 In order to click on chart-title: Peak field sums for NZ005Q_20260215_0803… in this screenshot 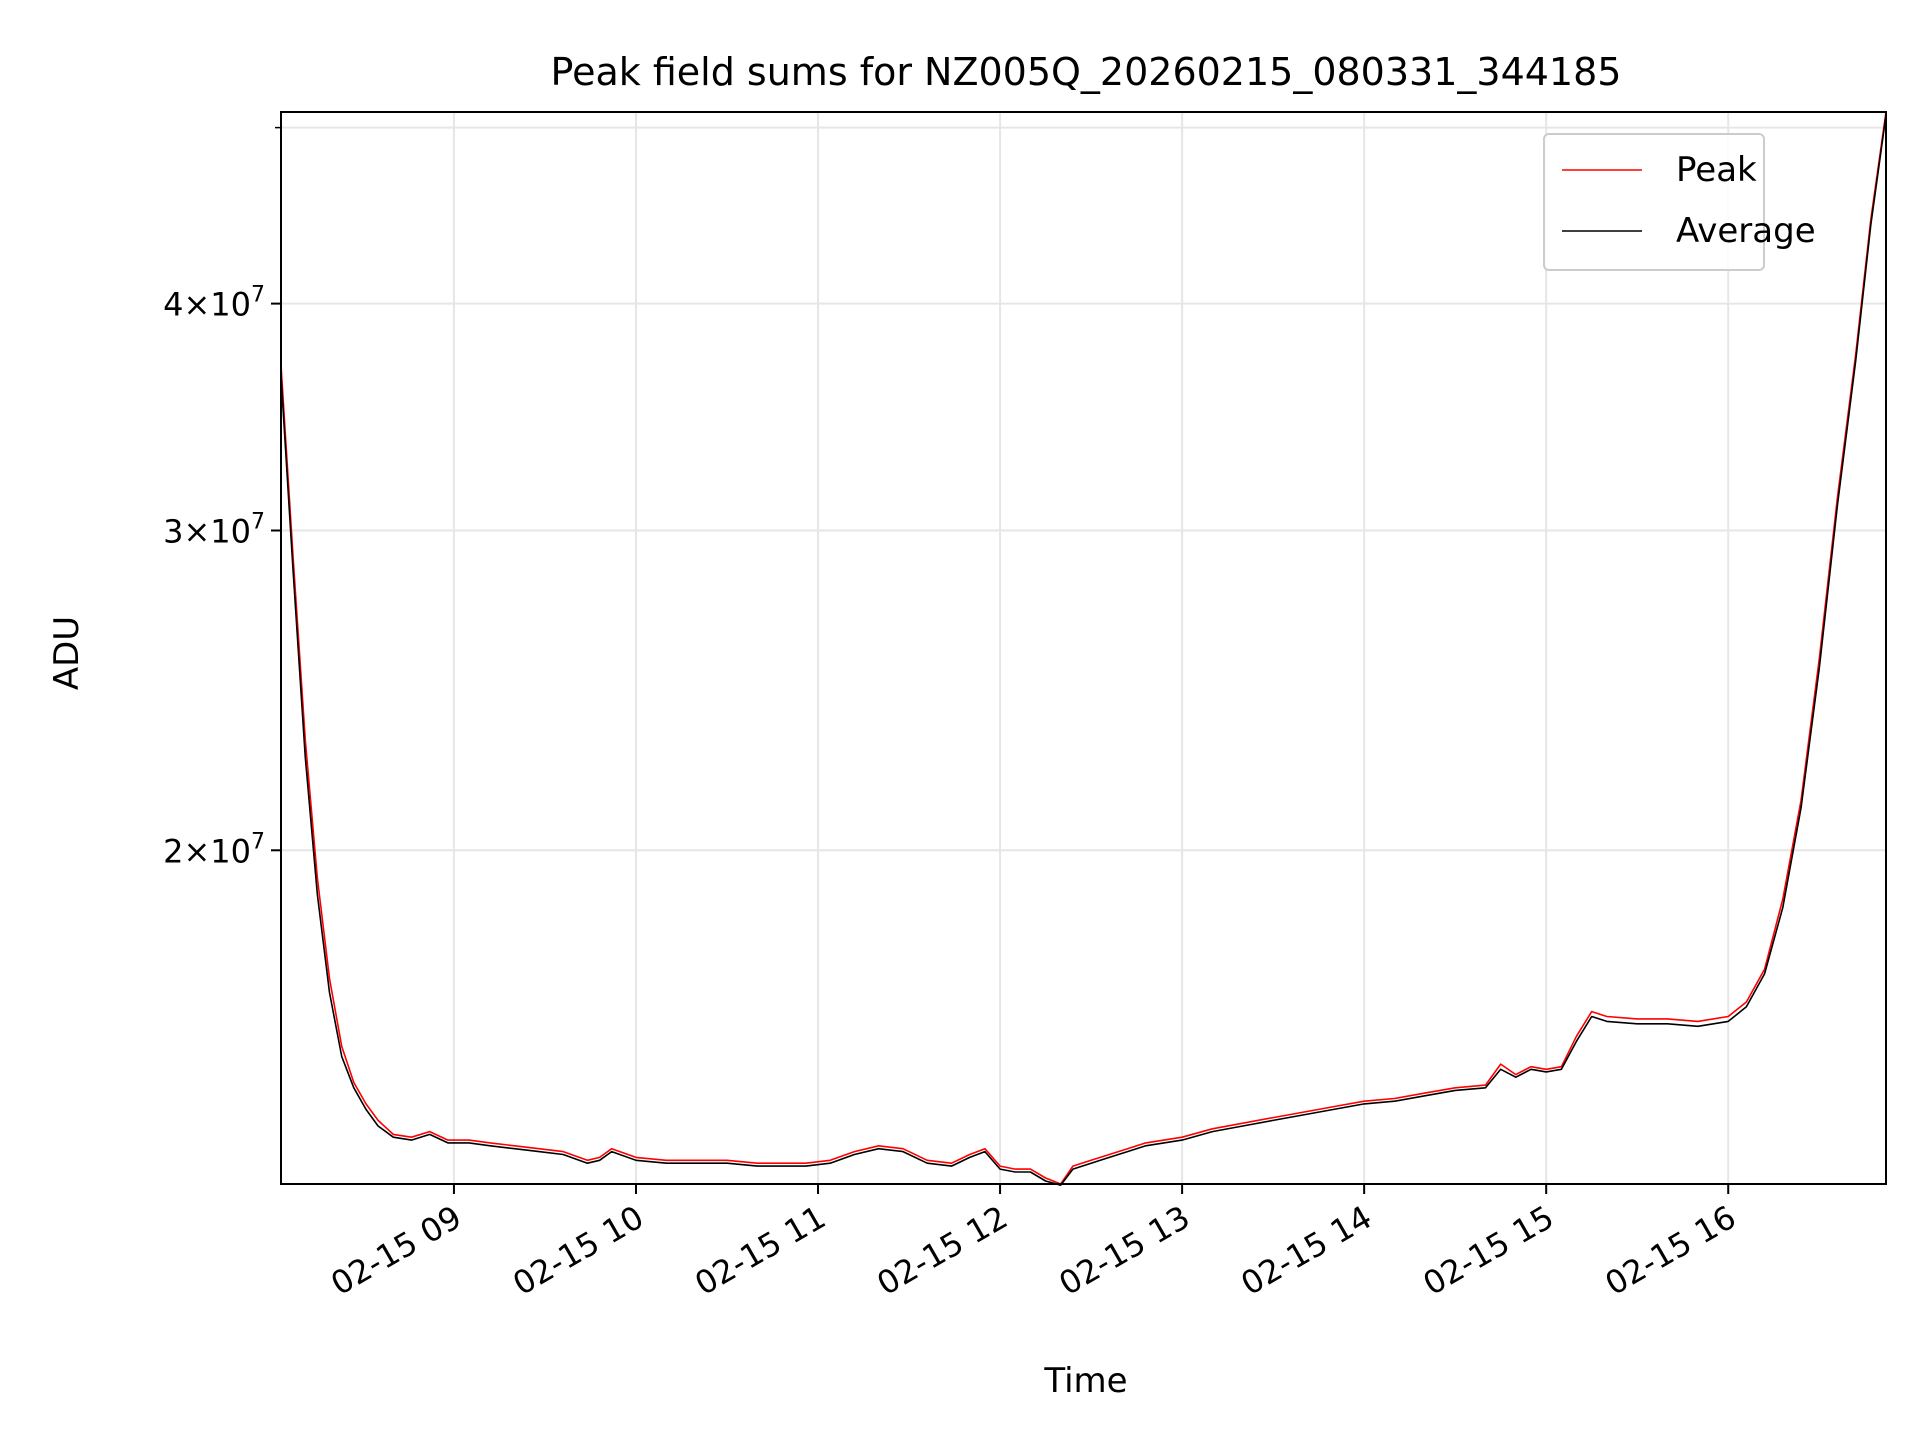, I will do `click(1086, 72)`.